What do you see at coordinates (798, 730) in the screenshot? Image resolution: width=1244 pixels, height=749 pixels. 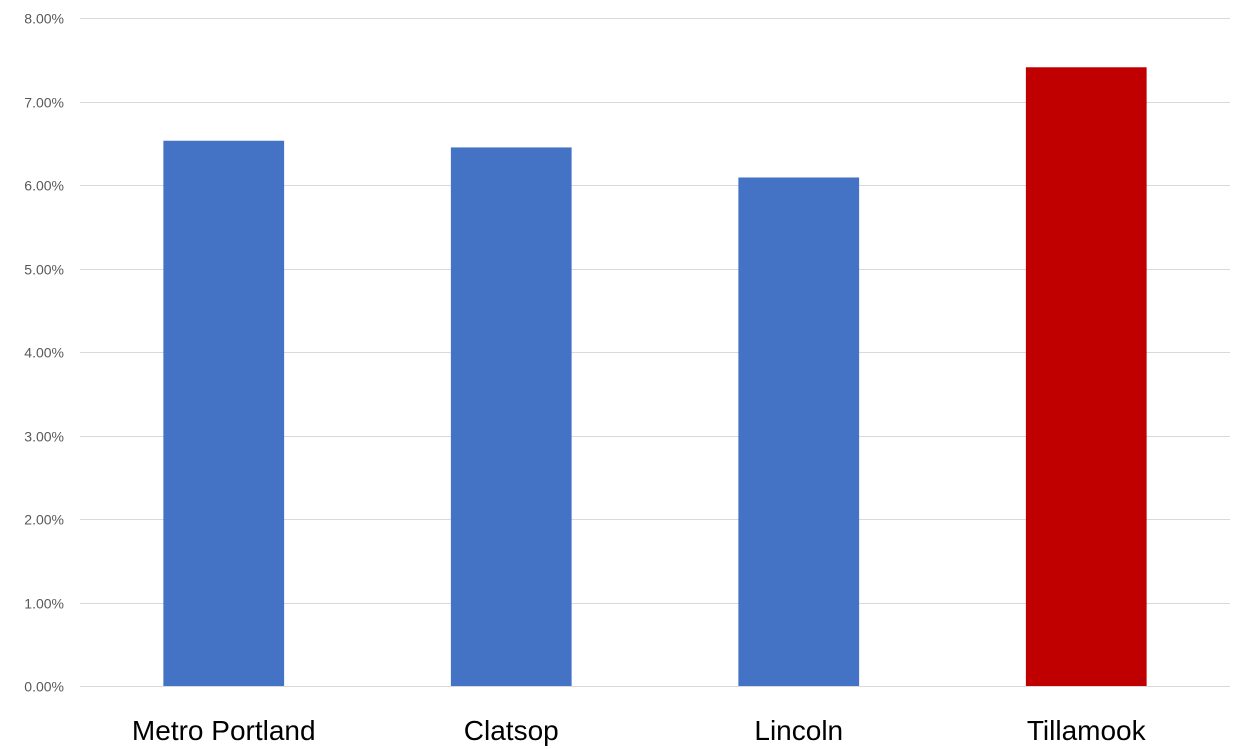 I see `x-tick-label: Lincoln` at bounding box center [798, 730].